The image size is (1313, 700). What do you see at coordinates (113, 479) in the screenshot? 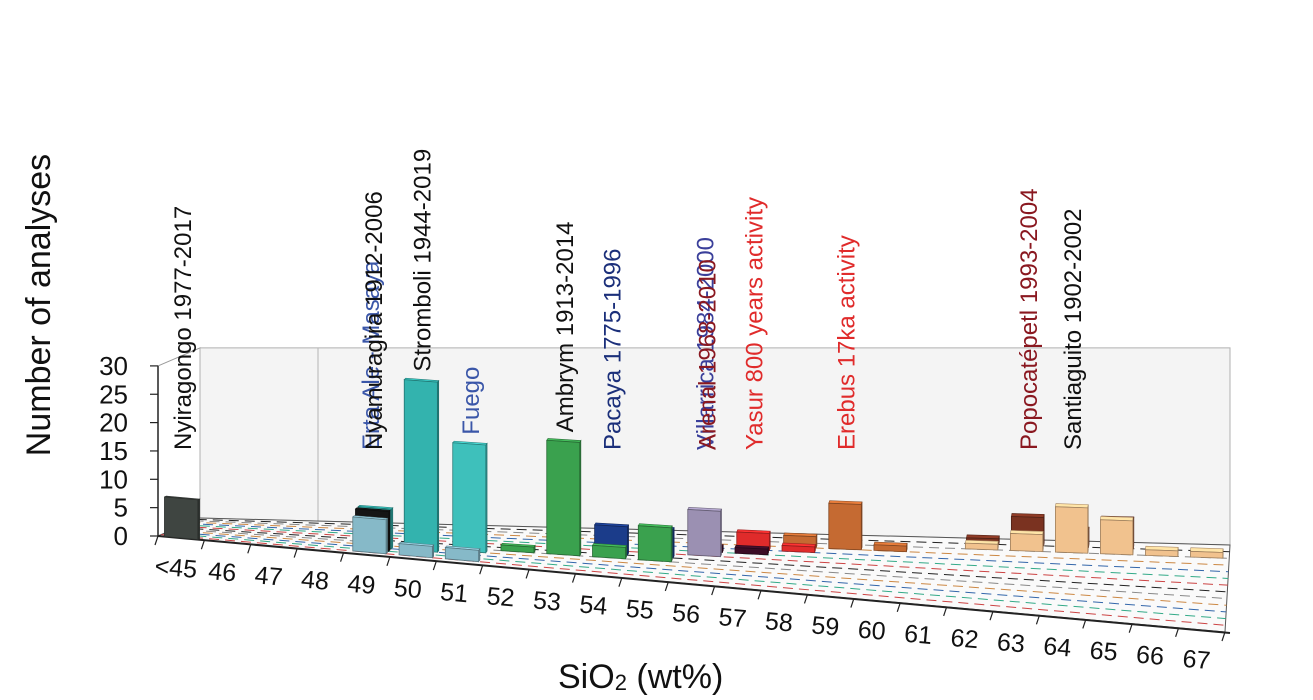
I see `y-tick-label: 10` at bounding box center [113, 479].